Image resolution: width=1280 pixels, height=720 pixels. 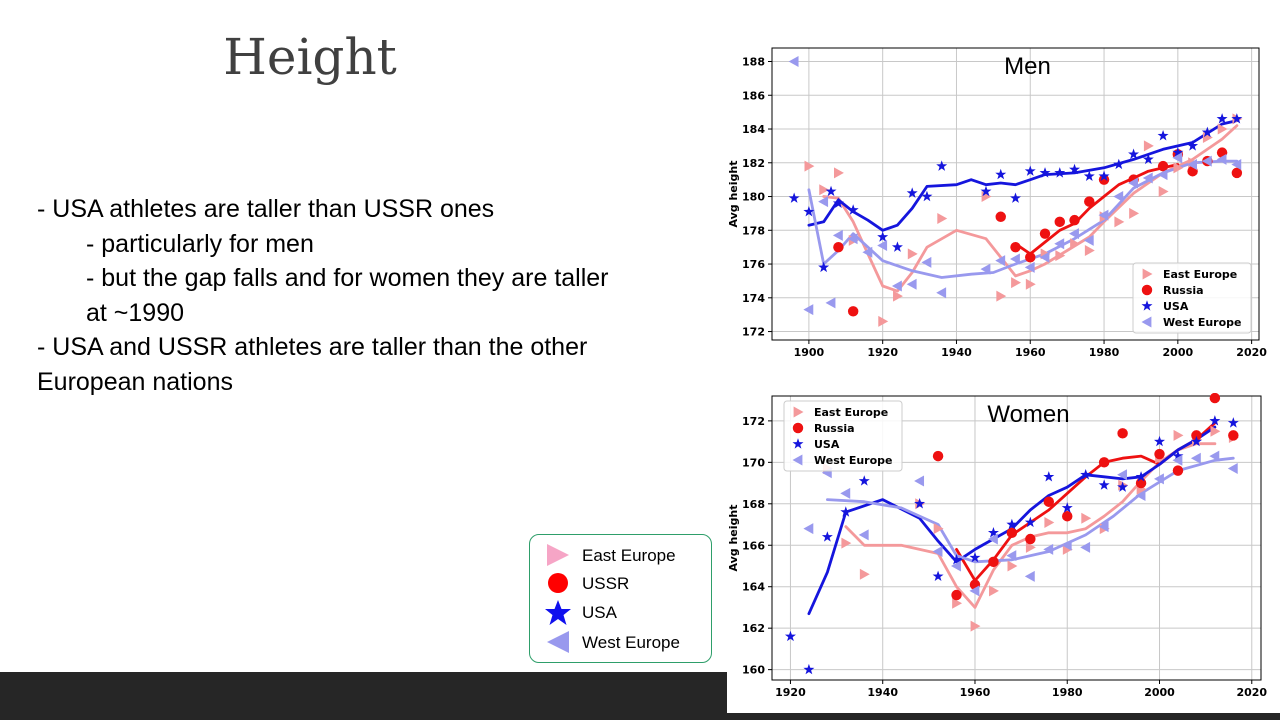 I want to click on chart-legend: East Europe Russia USA West Europe, so click(x=1192, y=298).